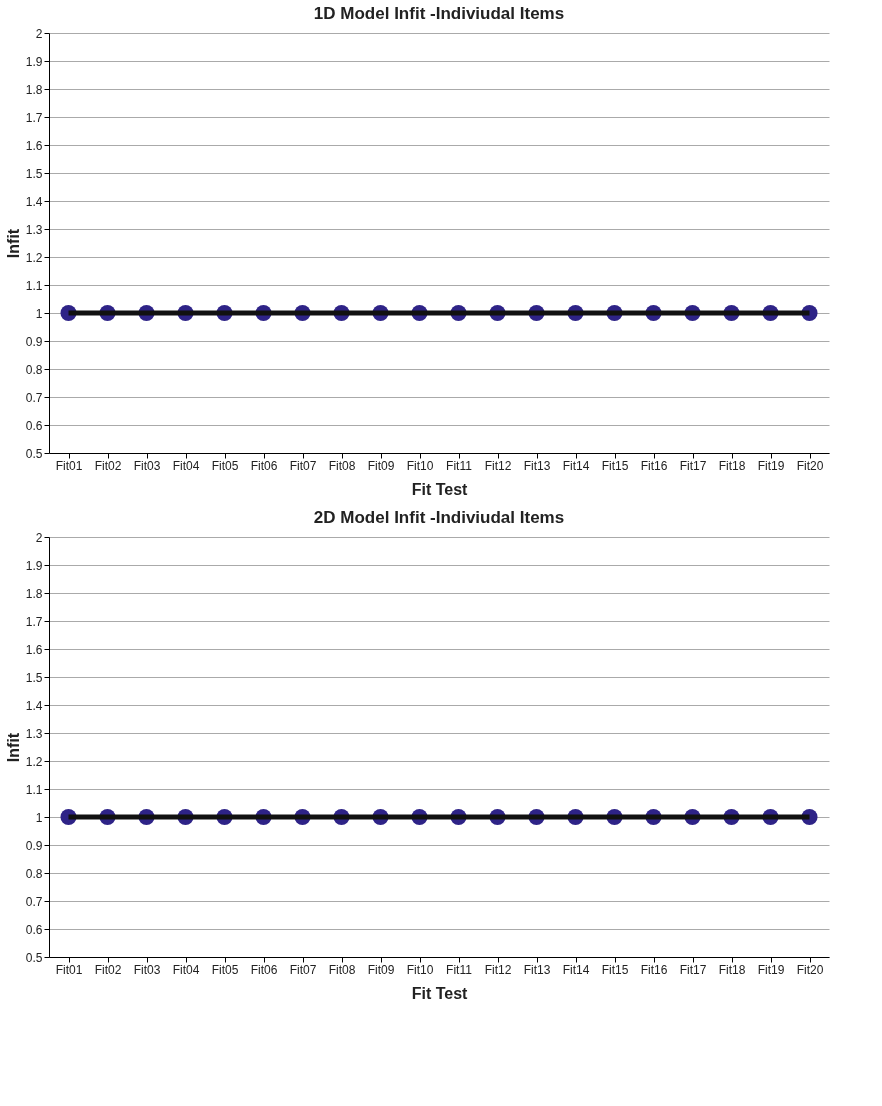 The height and width of the screenshot is (1106, 882). Describe the element at coordinates (439, 517) in the screenshot. I see `chart-title: 2D Model Infit -Indiviudal Items` at that location.